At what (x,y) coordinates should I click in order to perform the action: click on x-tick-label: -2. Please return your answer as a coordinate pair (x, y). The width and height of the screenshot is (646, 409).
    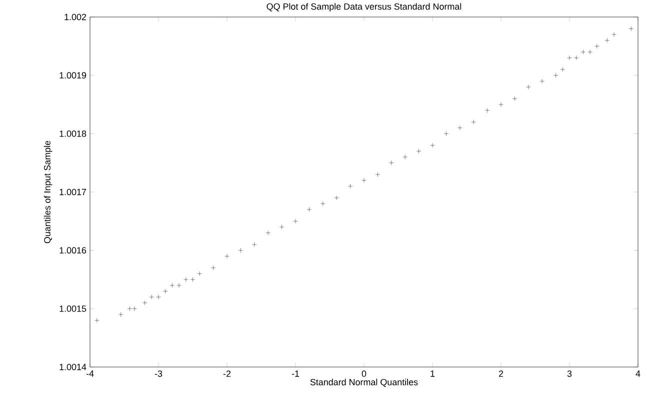
    Looking at the image, I should click on (227, 373).